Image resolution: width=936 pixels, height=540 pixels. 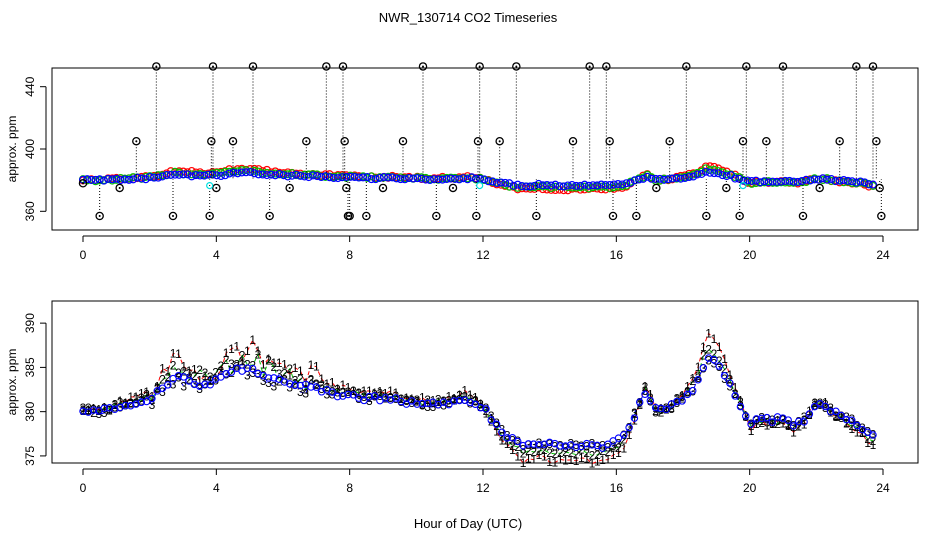 I want to click on y-tick-label-bottom: 385, so click(x=30, y=367).